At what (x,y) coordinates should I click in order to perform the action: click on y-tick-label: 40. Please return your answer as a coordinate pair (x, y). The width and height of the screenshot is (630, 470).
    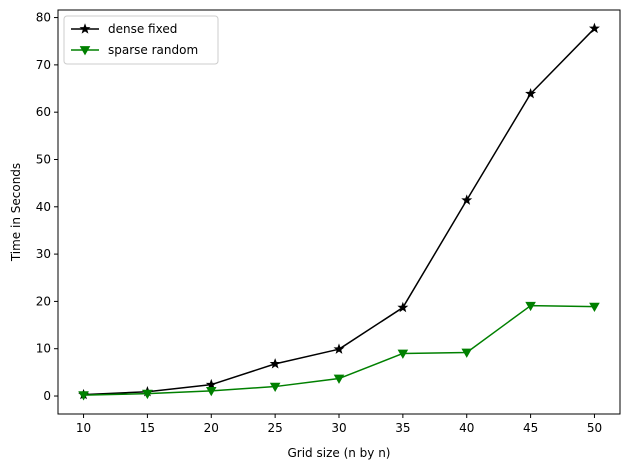
    Looking at the image, I should click on (43, 207).